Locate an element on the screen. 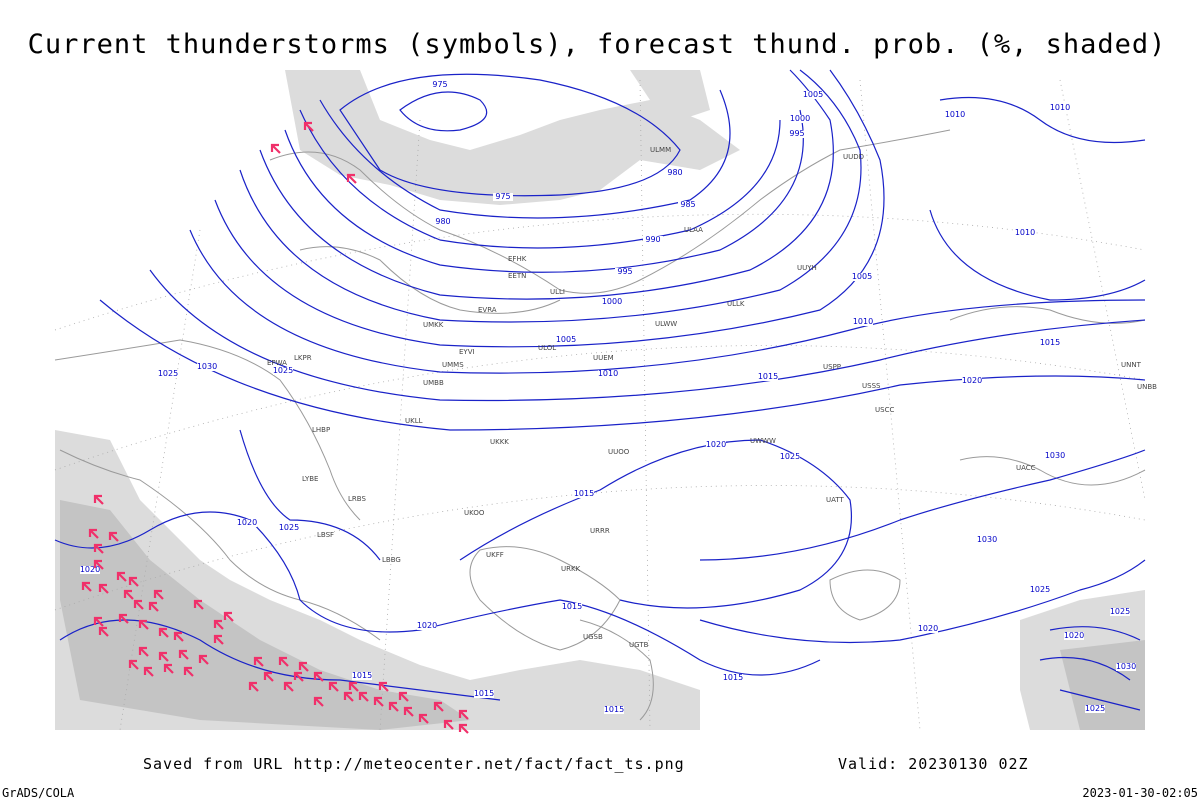  station-label: EVRA is located at coordinates (487, 310).